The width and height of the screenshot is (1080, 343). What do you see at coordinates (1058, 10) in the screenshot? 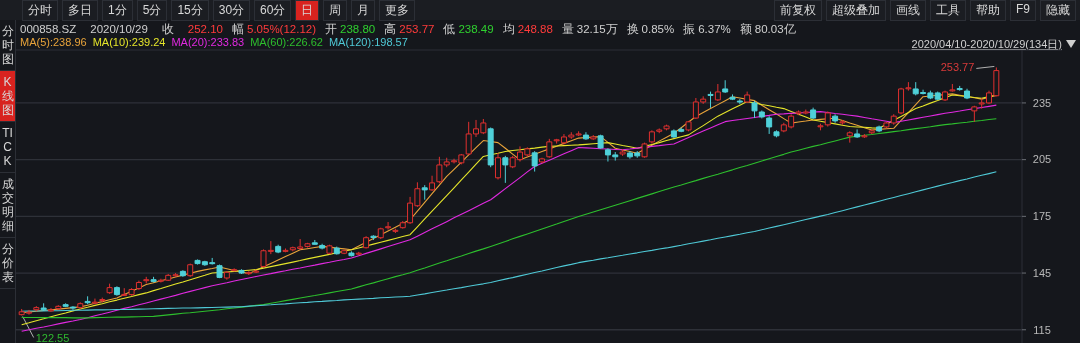
I see `text: 隐藏` at bounding box center [1058, 10].